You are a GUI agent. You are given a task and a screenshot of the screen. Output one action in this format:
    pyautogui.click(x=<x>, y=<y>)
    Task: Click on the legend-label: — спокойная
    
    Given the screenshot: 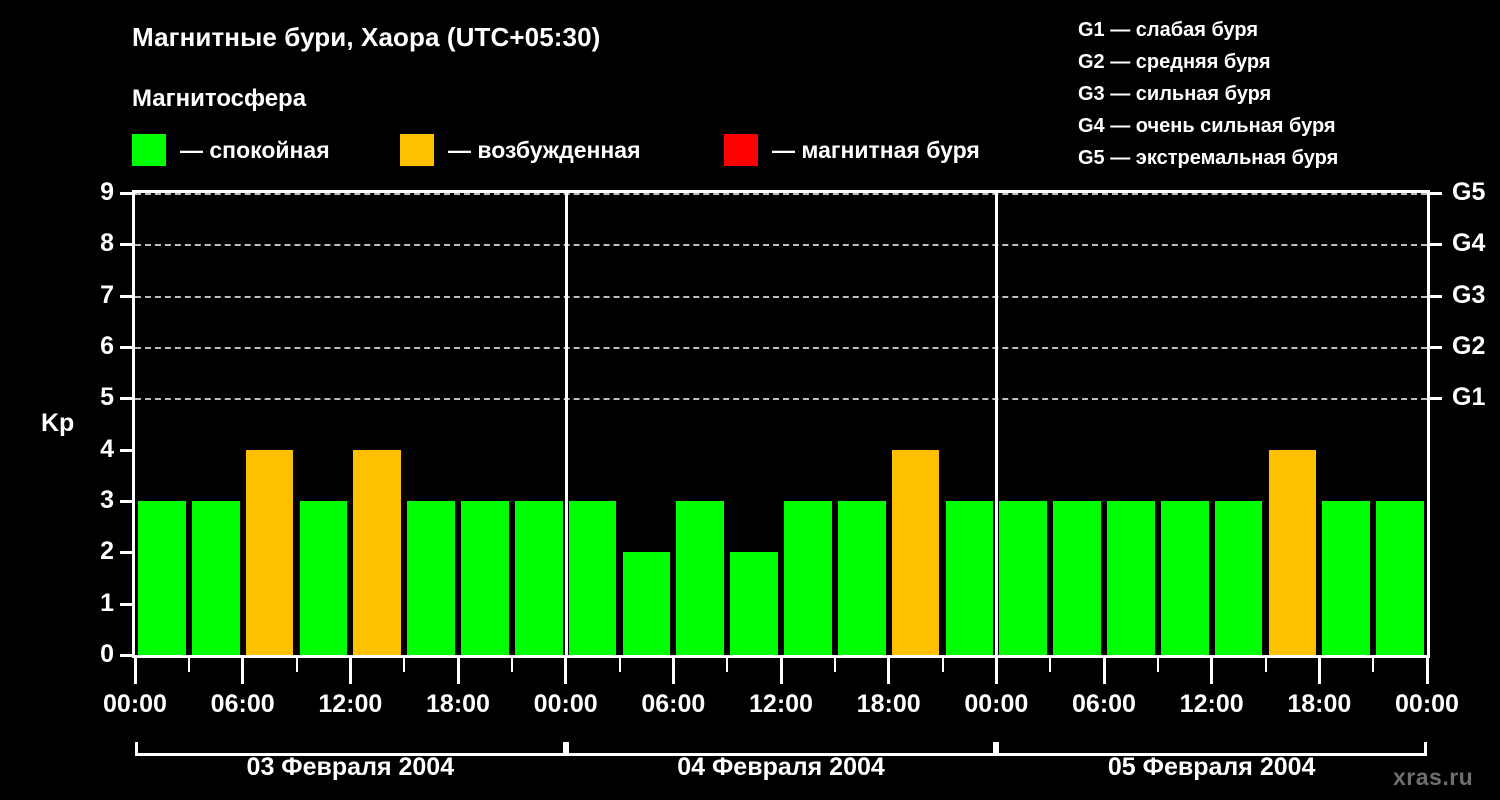 What is the action you would take?
    pyautogui.click(x=255, y=149)
    